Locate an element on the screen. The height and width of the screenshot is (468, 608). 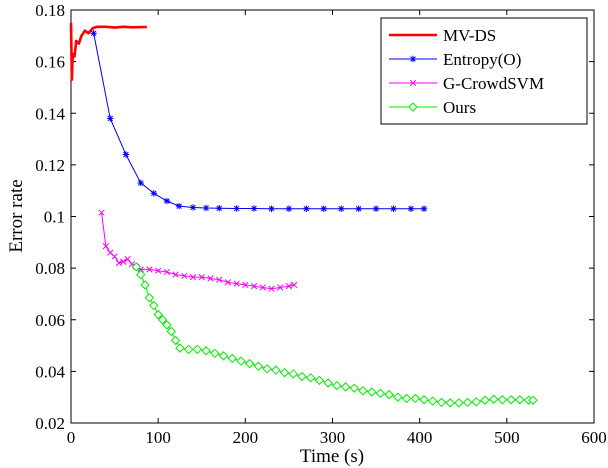
legend-label: Ours is located at coordinates (459, 107).